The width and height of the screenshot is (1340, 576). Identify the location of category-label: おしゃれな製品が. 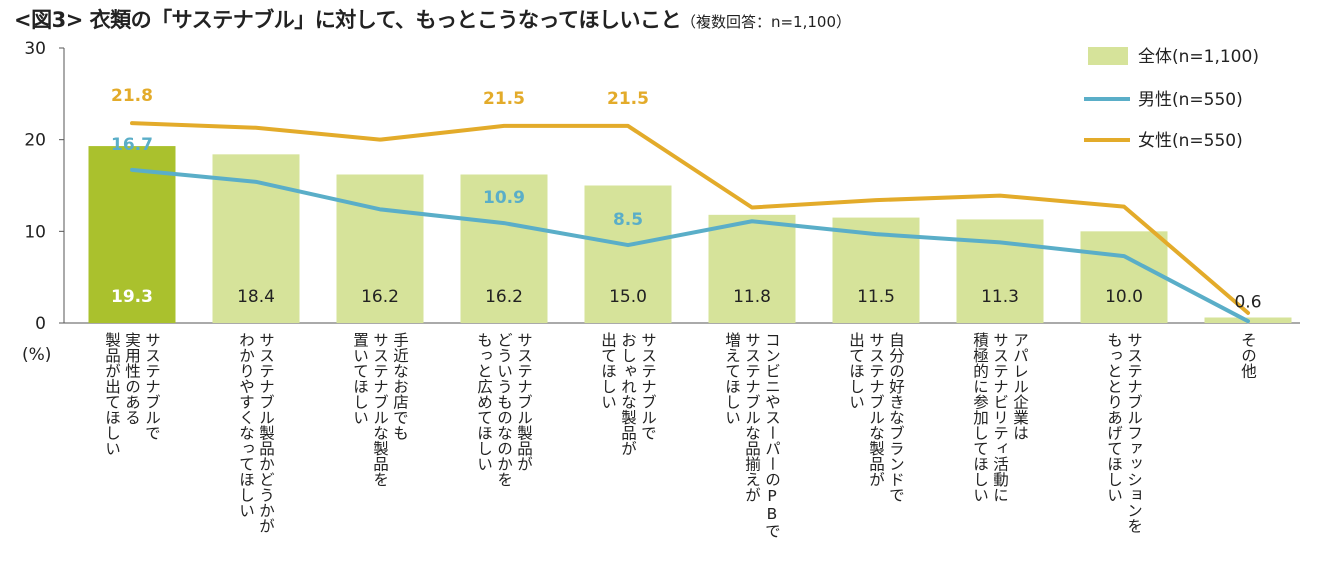
(628, 394).